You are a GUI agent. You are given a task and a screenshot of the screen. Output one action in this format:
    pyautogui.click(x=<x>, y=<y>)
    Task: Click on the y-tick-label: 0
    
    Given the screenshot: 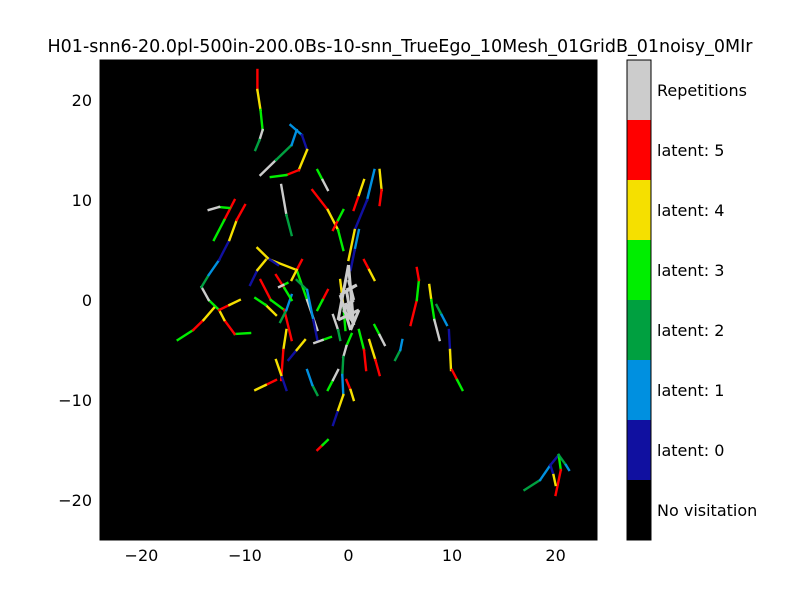 What is the action you would take?
    pyautogui.click(x=87, y=300)
    